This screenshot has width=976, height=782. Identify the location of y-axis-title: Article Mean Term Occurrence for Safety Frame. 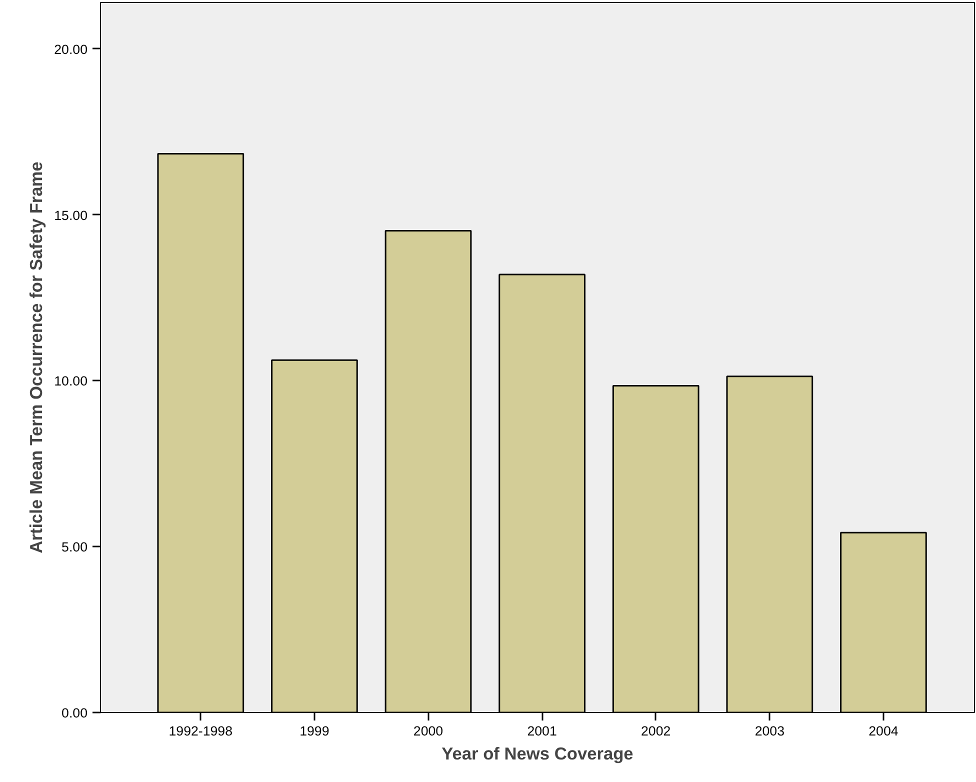
(36, 357).